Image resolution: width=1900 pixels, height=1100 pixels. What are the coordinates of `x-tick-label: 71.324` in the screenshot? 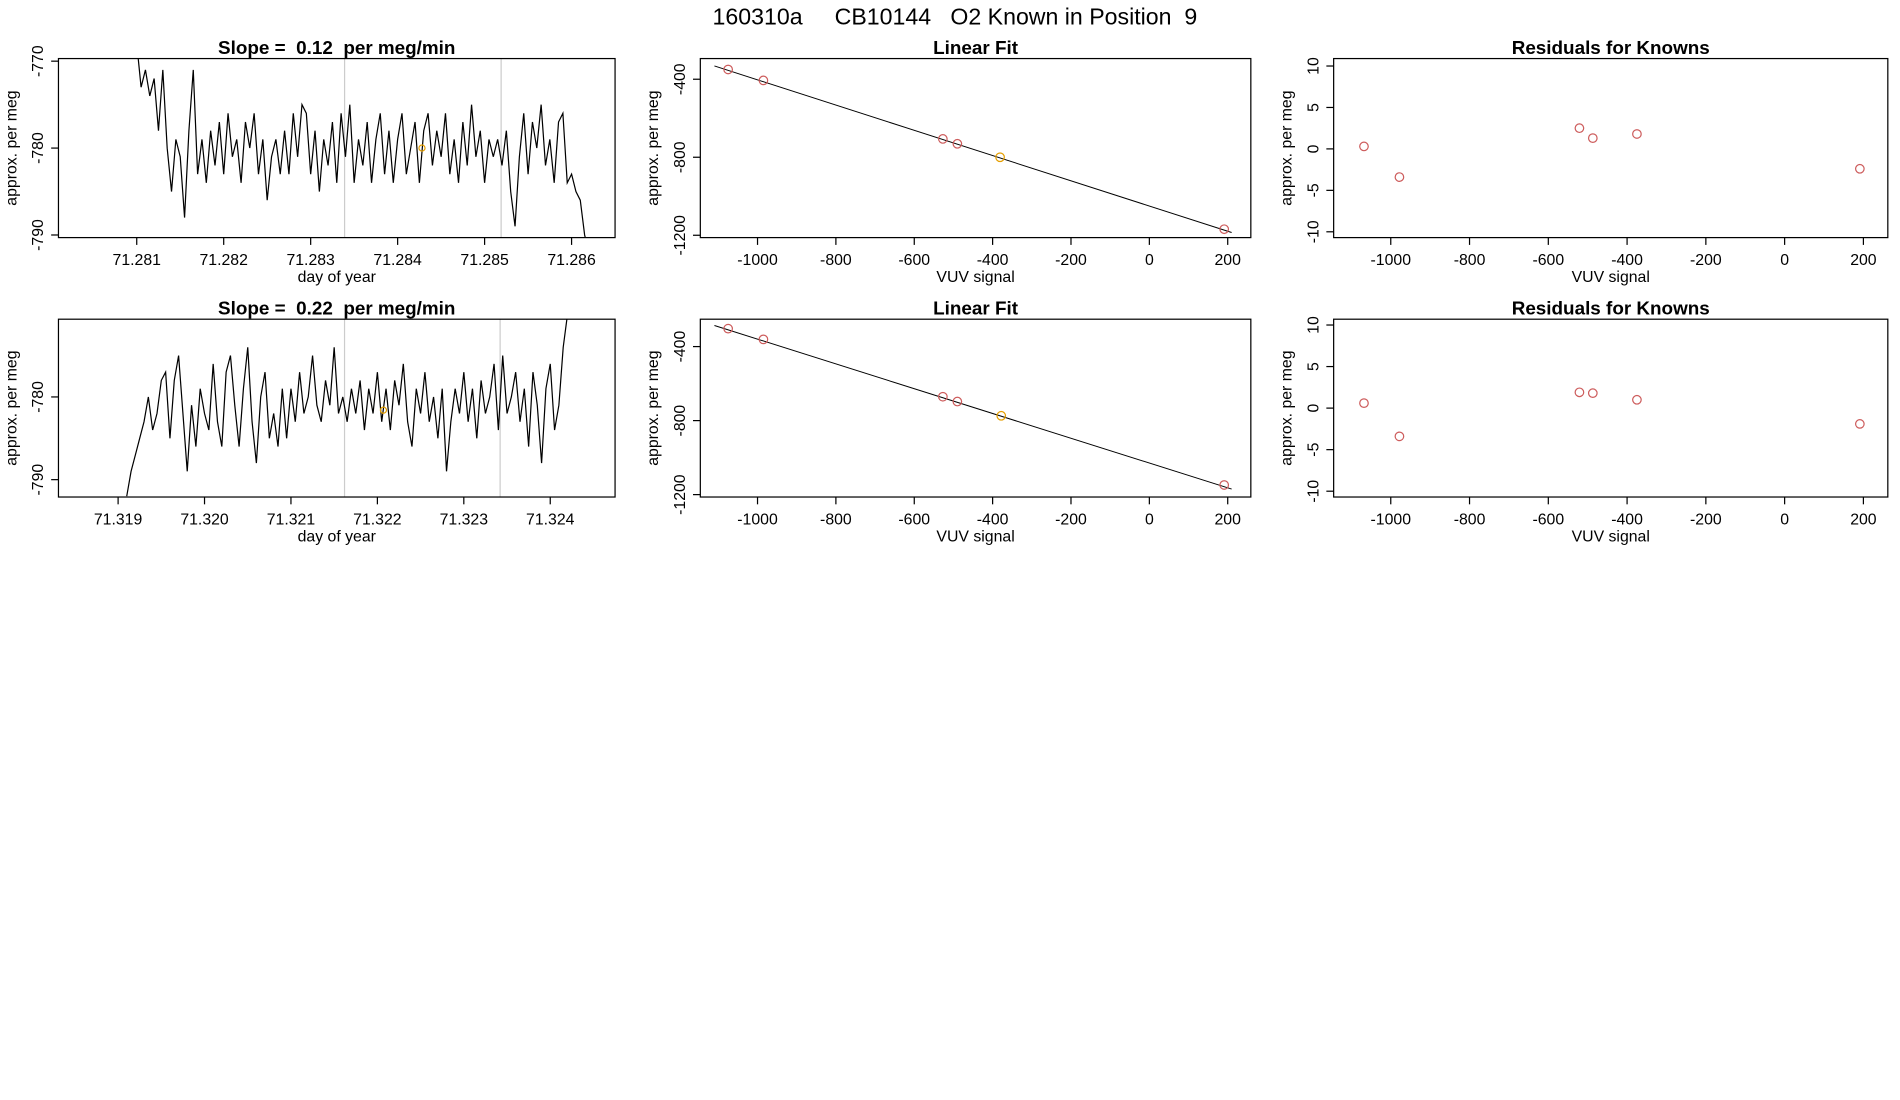 It's located at (550, 519).